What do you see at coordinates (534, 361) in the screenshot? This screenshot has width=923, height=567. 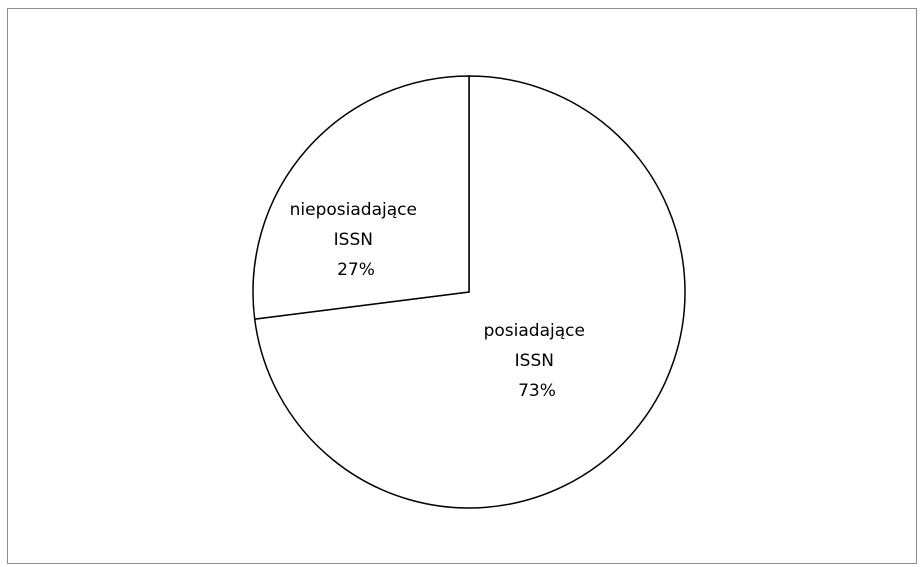 I see `slice-label-posiadajace-line2: ISSN` at bounding box center [534, 361].